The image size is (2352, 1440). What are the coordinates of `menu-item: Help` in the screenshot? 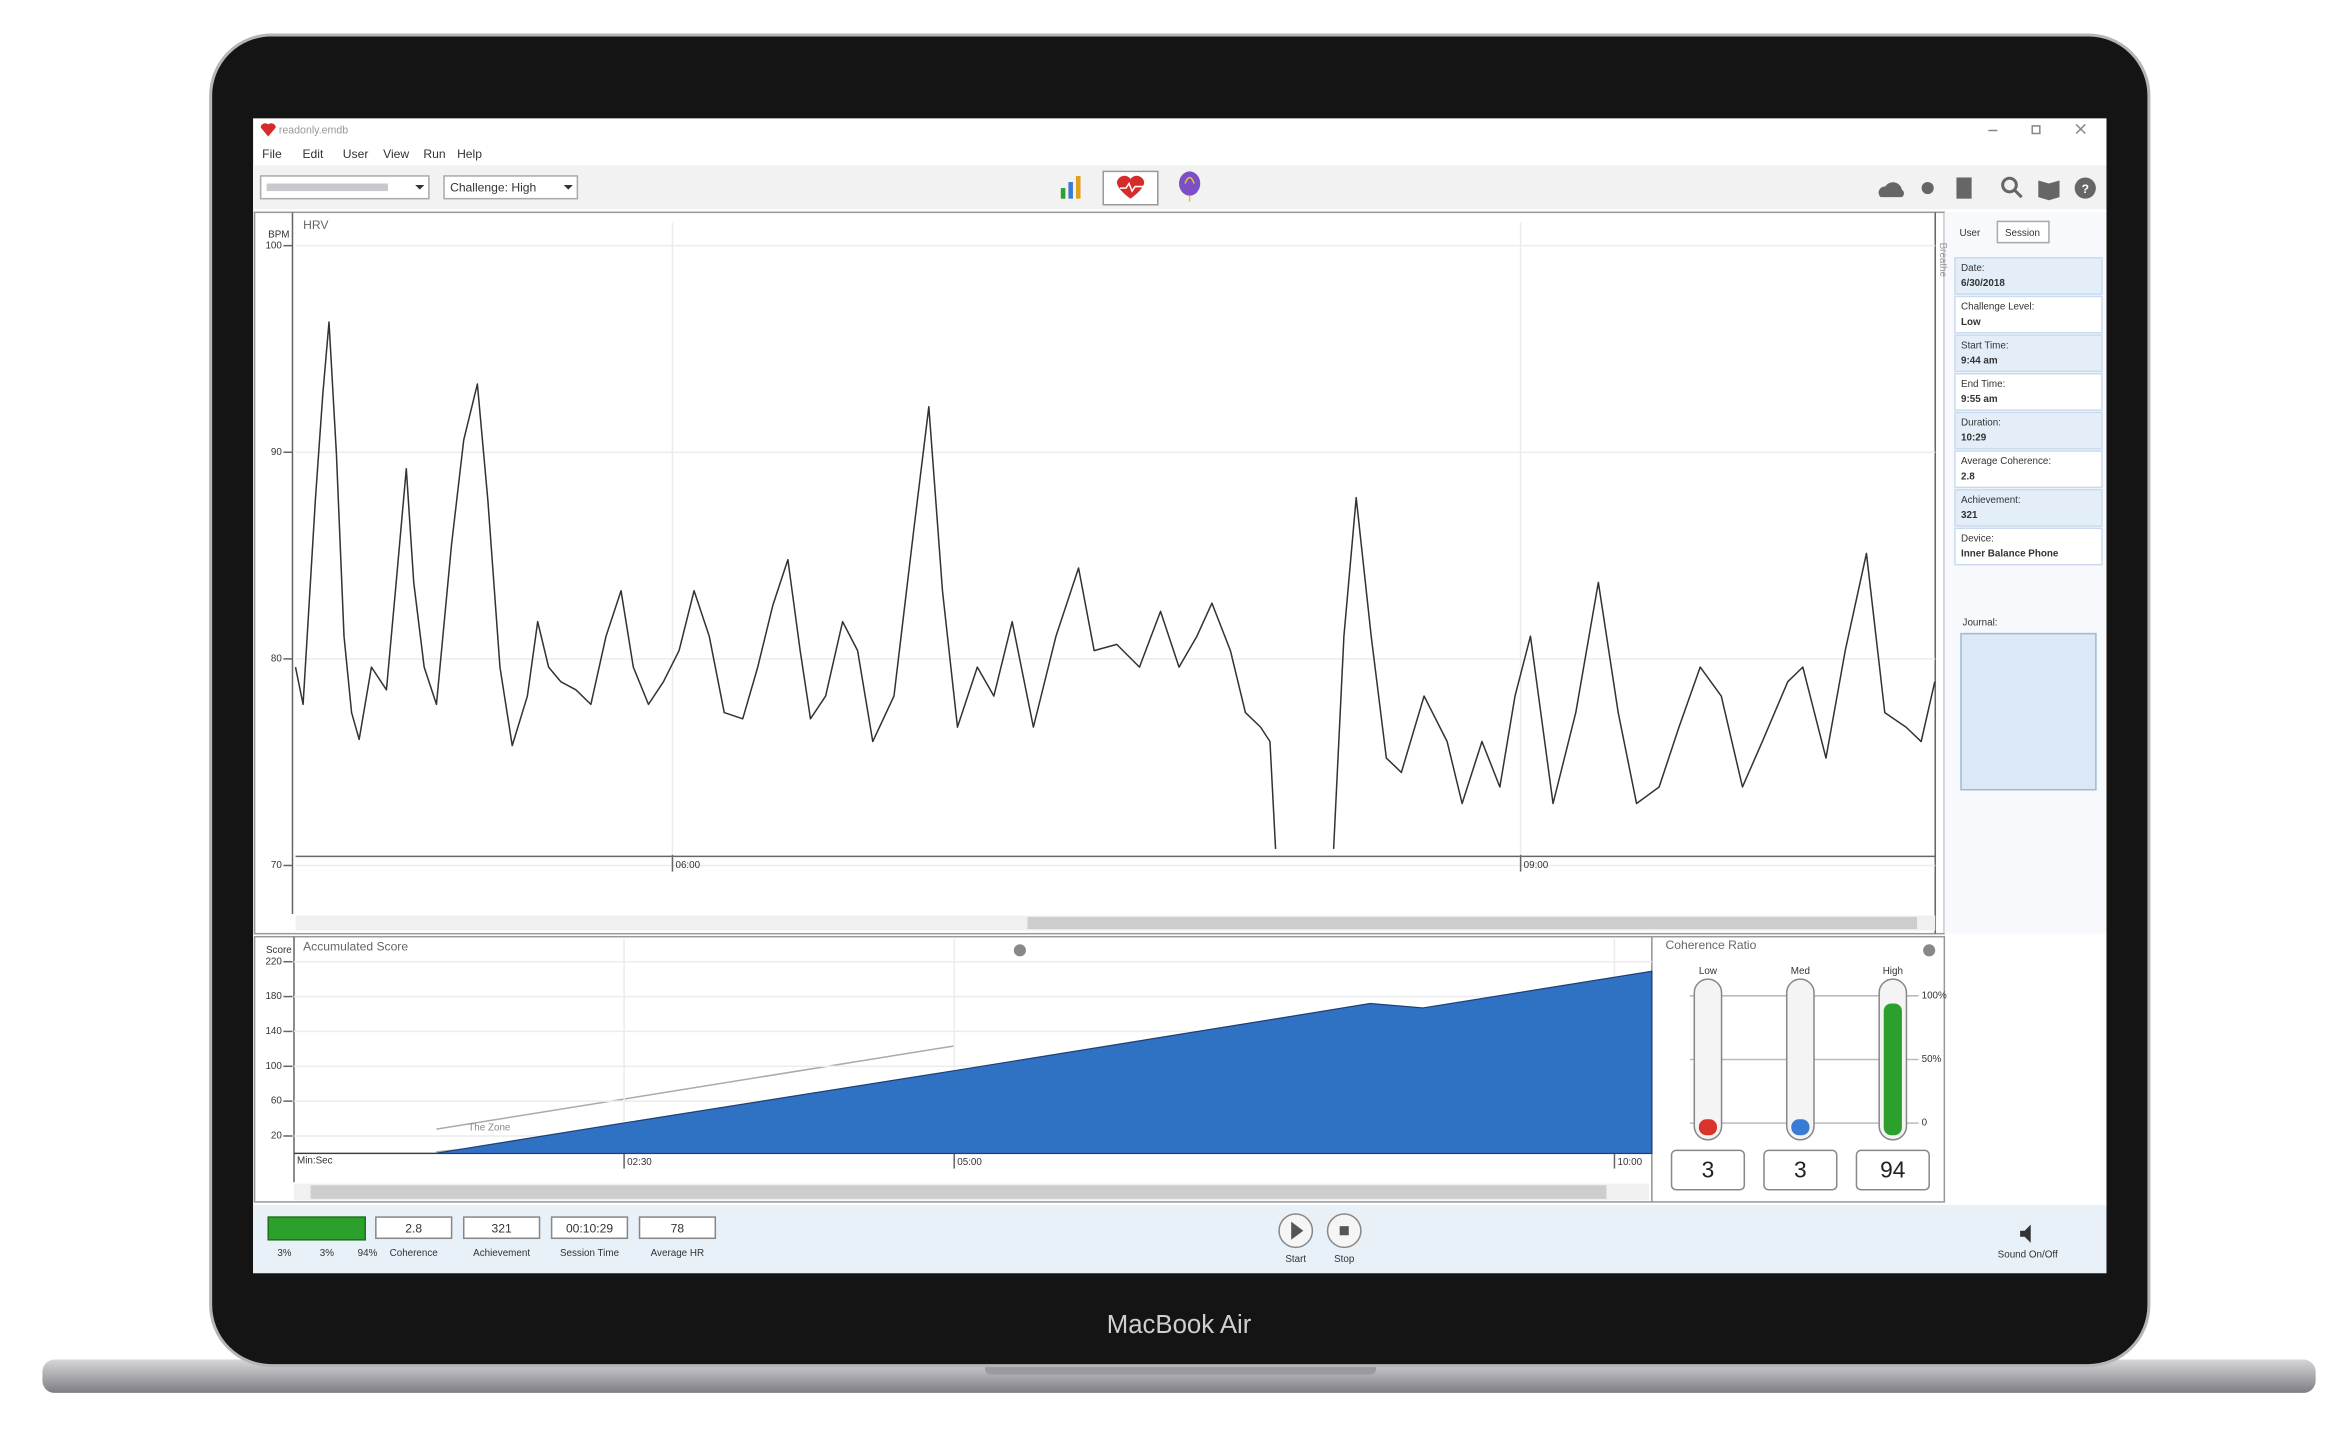 It's located at (469, 154).